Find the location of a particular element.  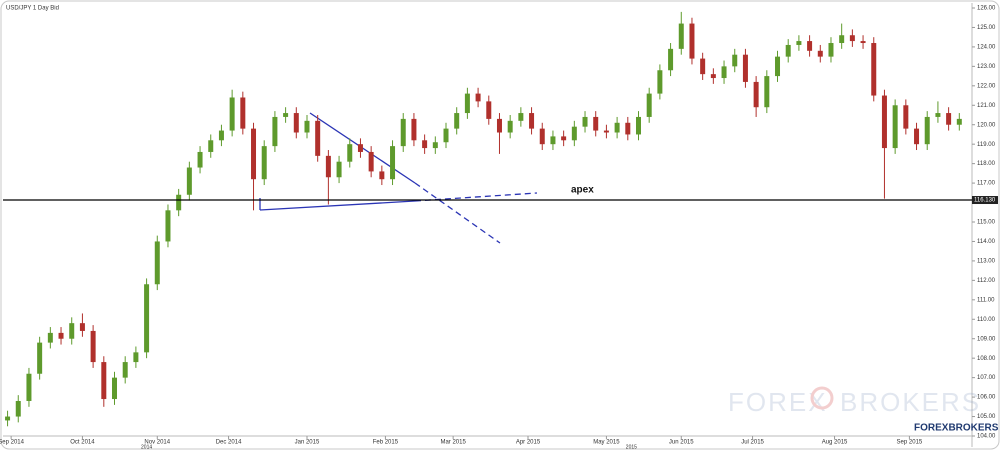

y-tick-label: 106.00 is located at coordinates (986, 398).